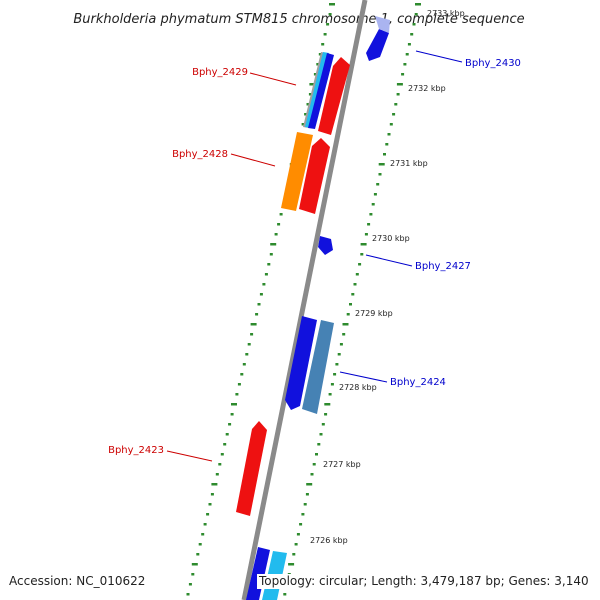 The height and width of the screenshot is (600, 600). What do you see at coordinates (325, 245) in the screenshot?
I see `gene-bphy-2427-arrow` at bounding box center [325, 245].